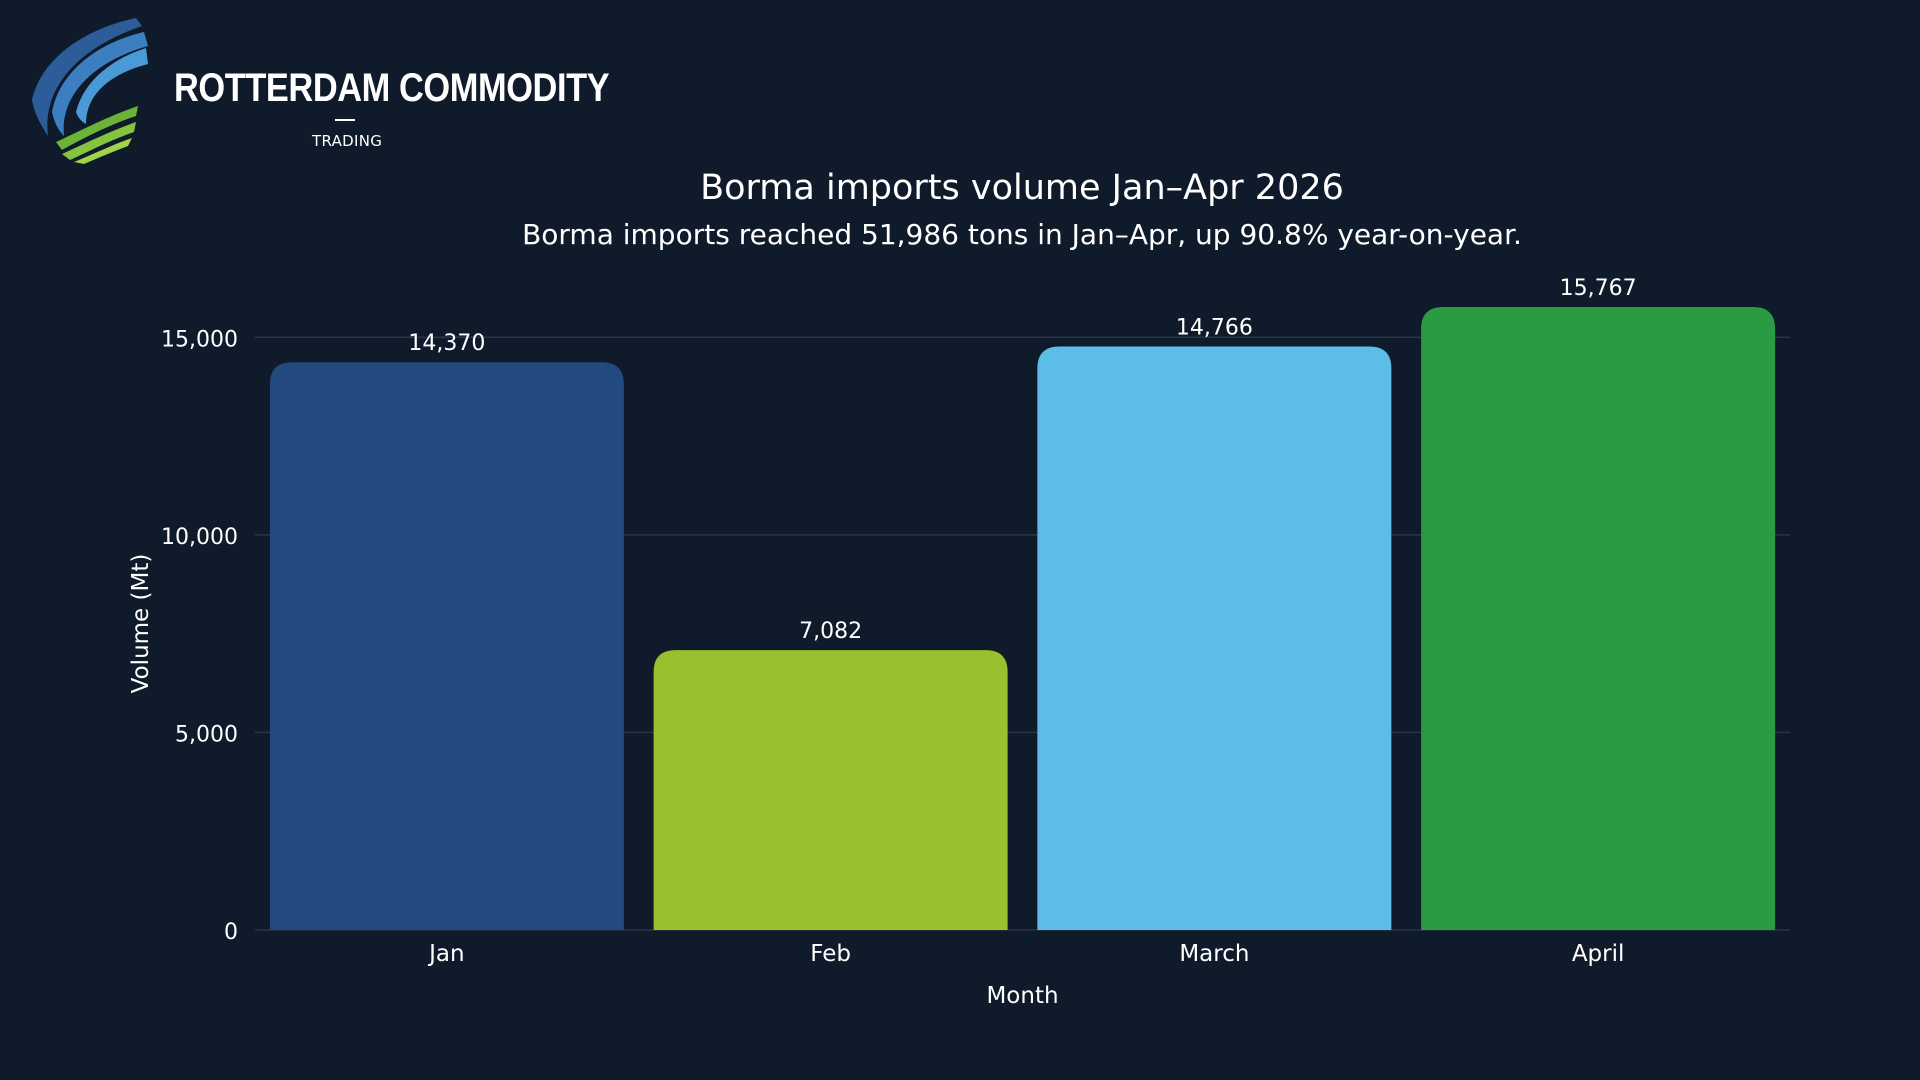  I want to click on y-axis-title: Volume (Mt), so click(141, 624).